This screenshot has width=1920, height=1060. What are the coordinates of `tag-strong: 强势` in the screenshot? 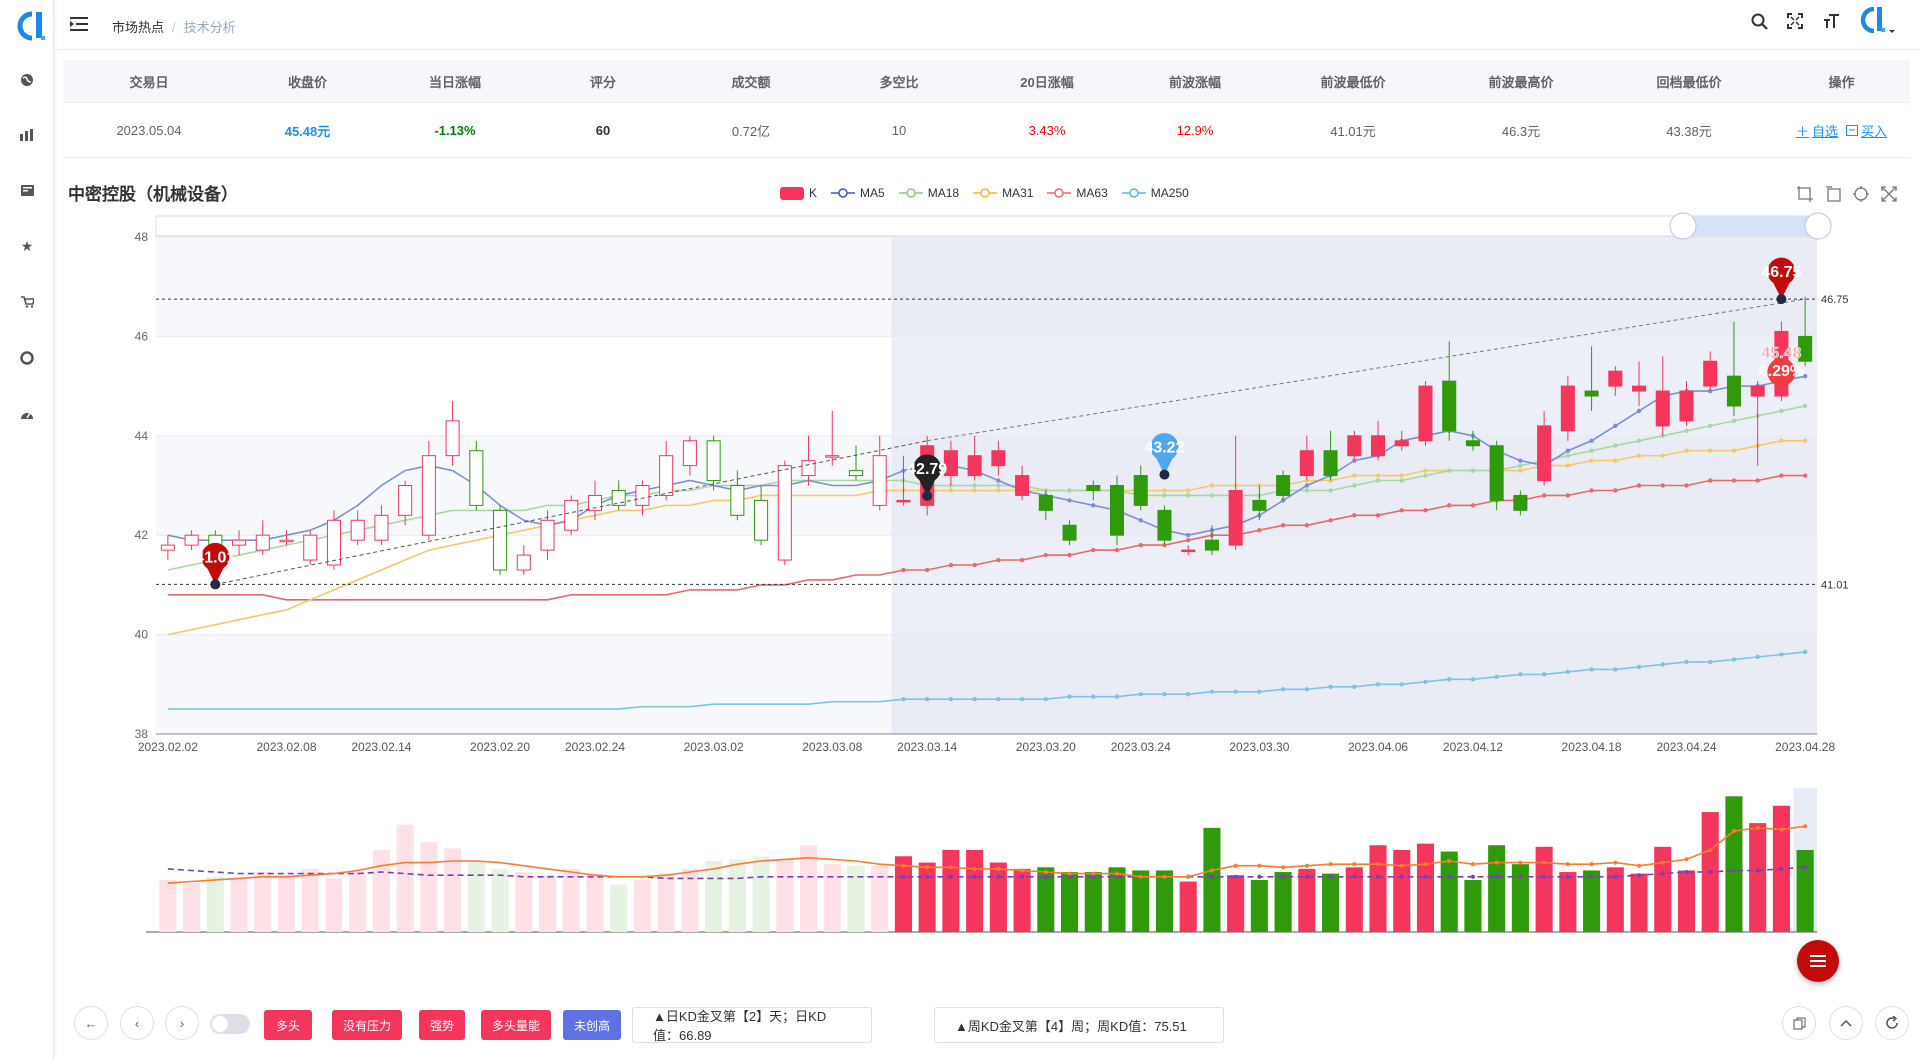 It's located at (442, 1025).